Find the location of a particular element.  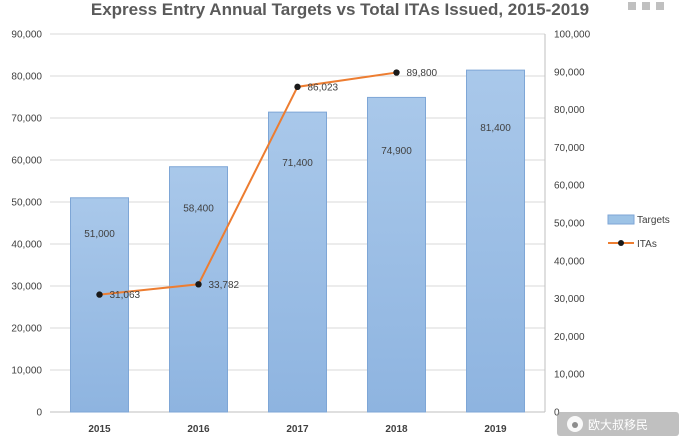

x-tick-label: 2019 is located at coordinates (495, 429).